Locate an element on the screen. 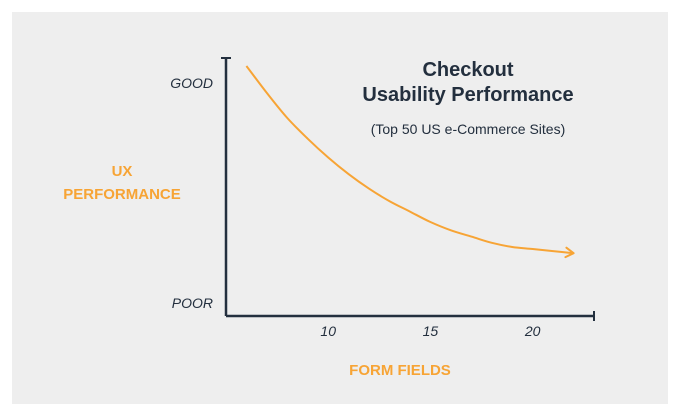 Image resolution: width=680 pixels, height=420 pixels. chart-title-line-2: Usability Performance is located at coordinates (467, 95).